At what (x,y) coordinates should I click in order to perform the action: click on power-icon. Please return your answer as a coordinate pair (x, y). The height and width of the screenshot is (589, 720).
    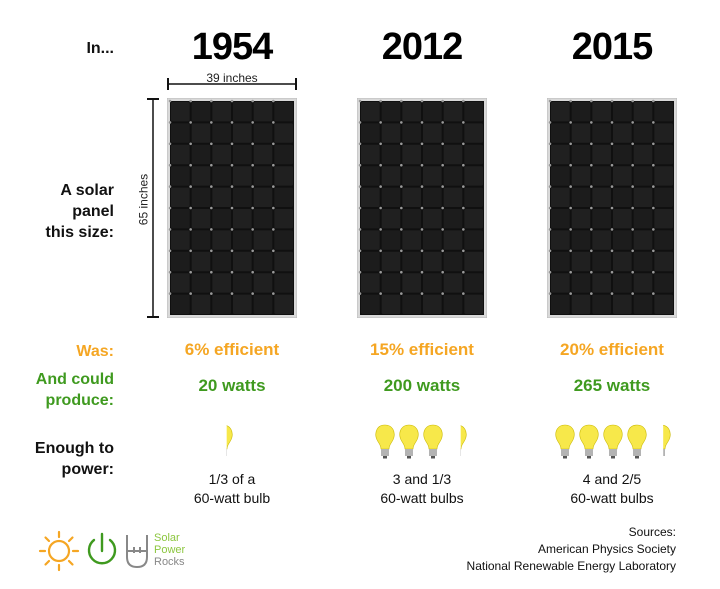
    Looking at the image, I should click on (102, 548).